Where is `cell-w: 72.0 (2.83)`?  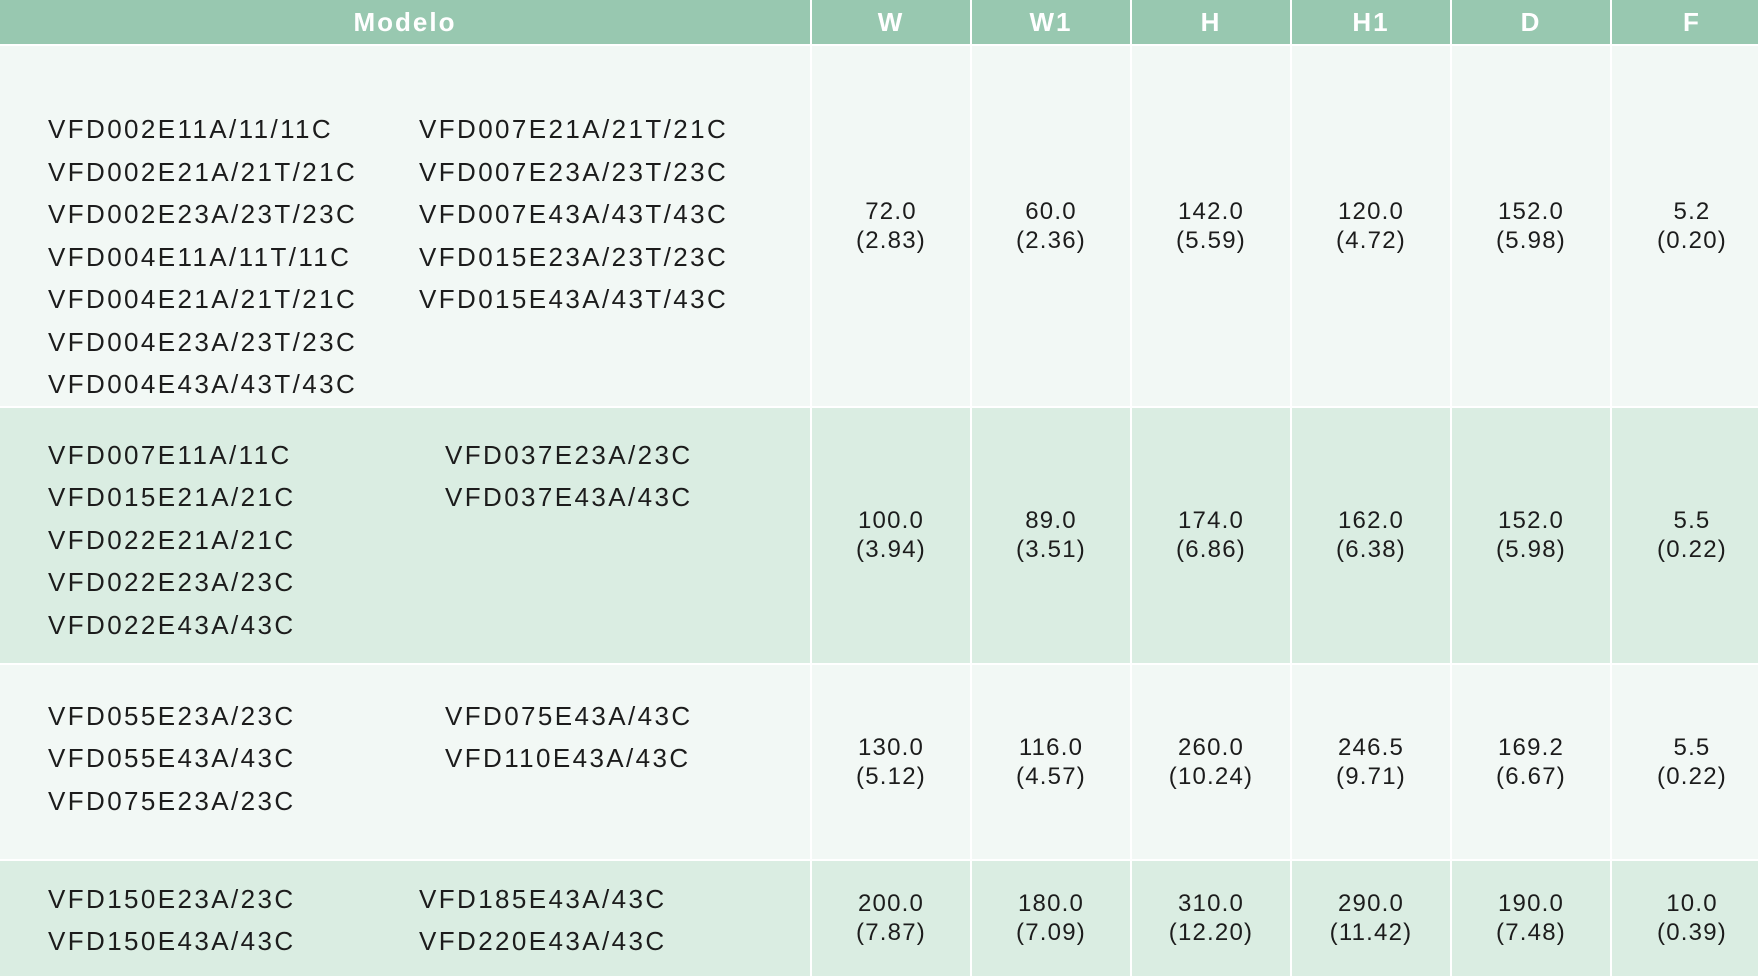
cell-w: 72.0 (2.83) is located at coordinates (891, 226).